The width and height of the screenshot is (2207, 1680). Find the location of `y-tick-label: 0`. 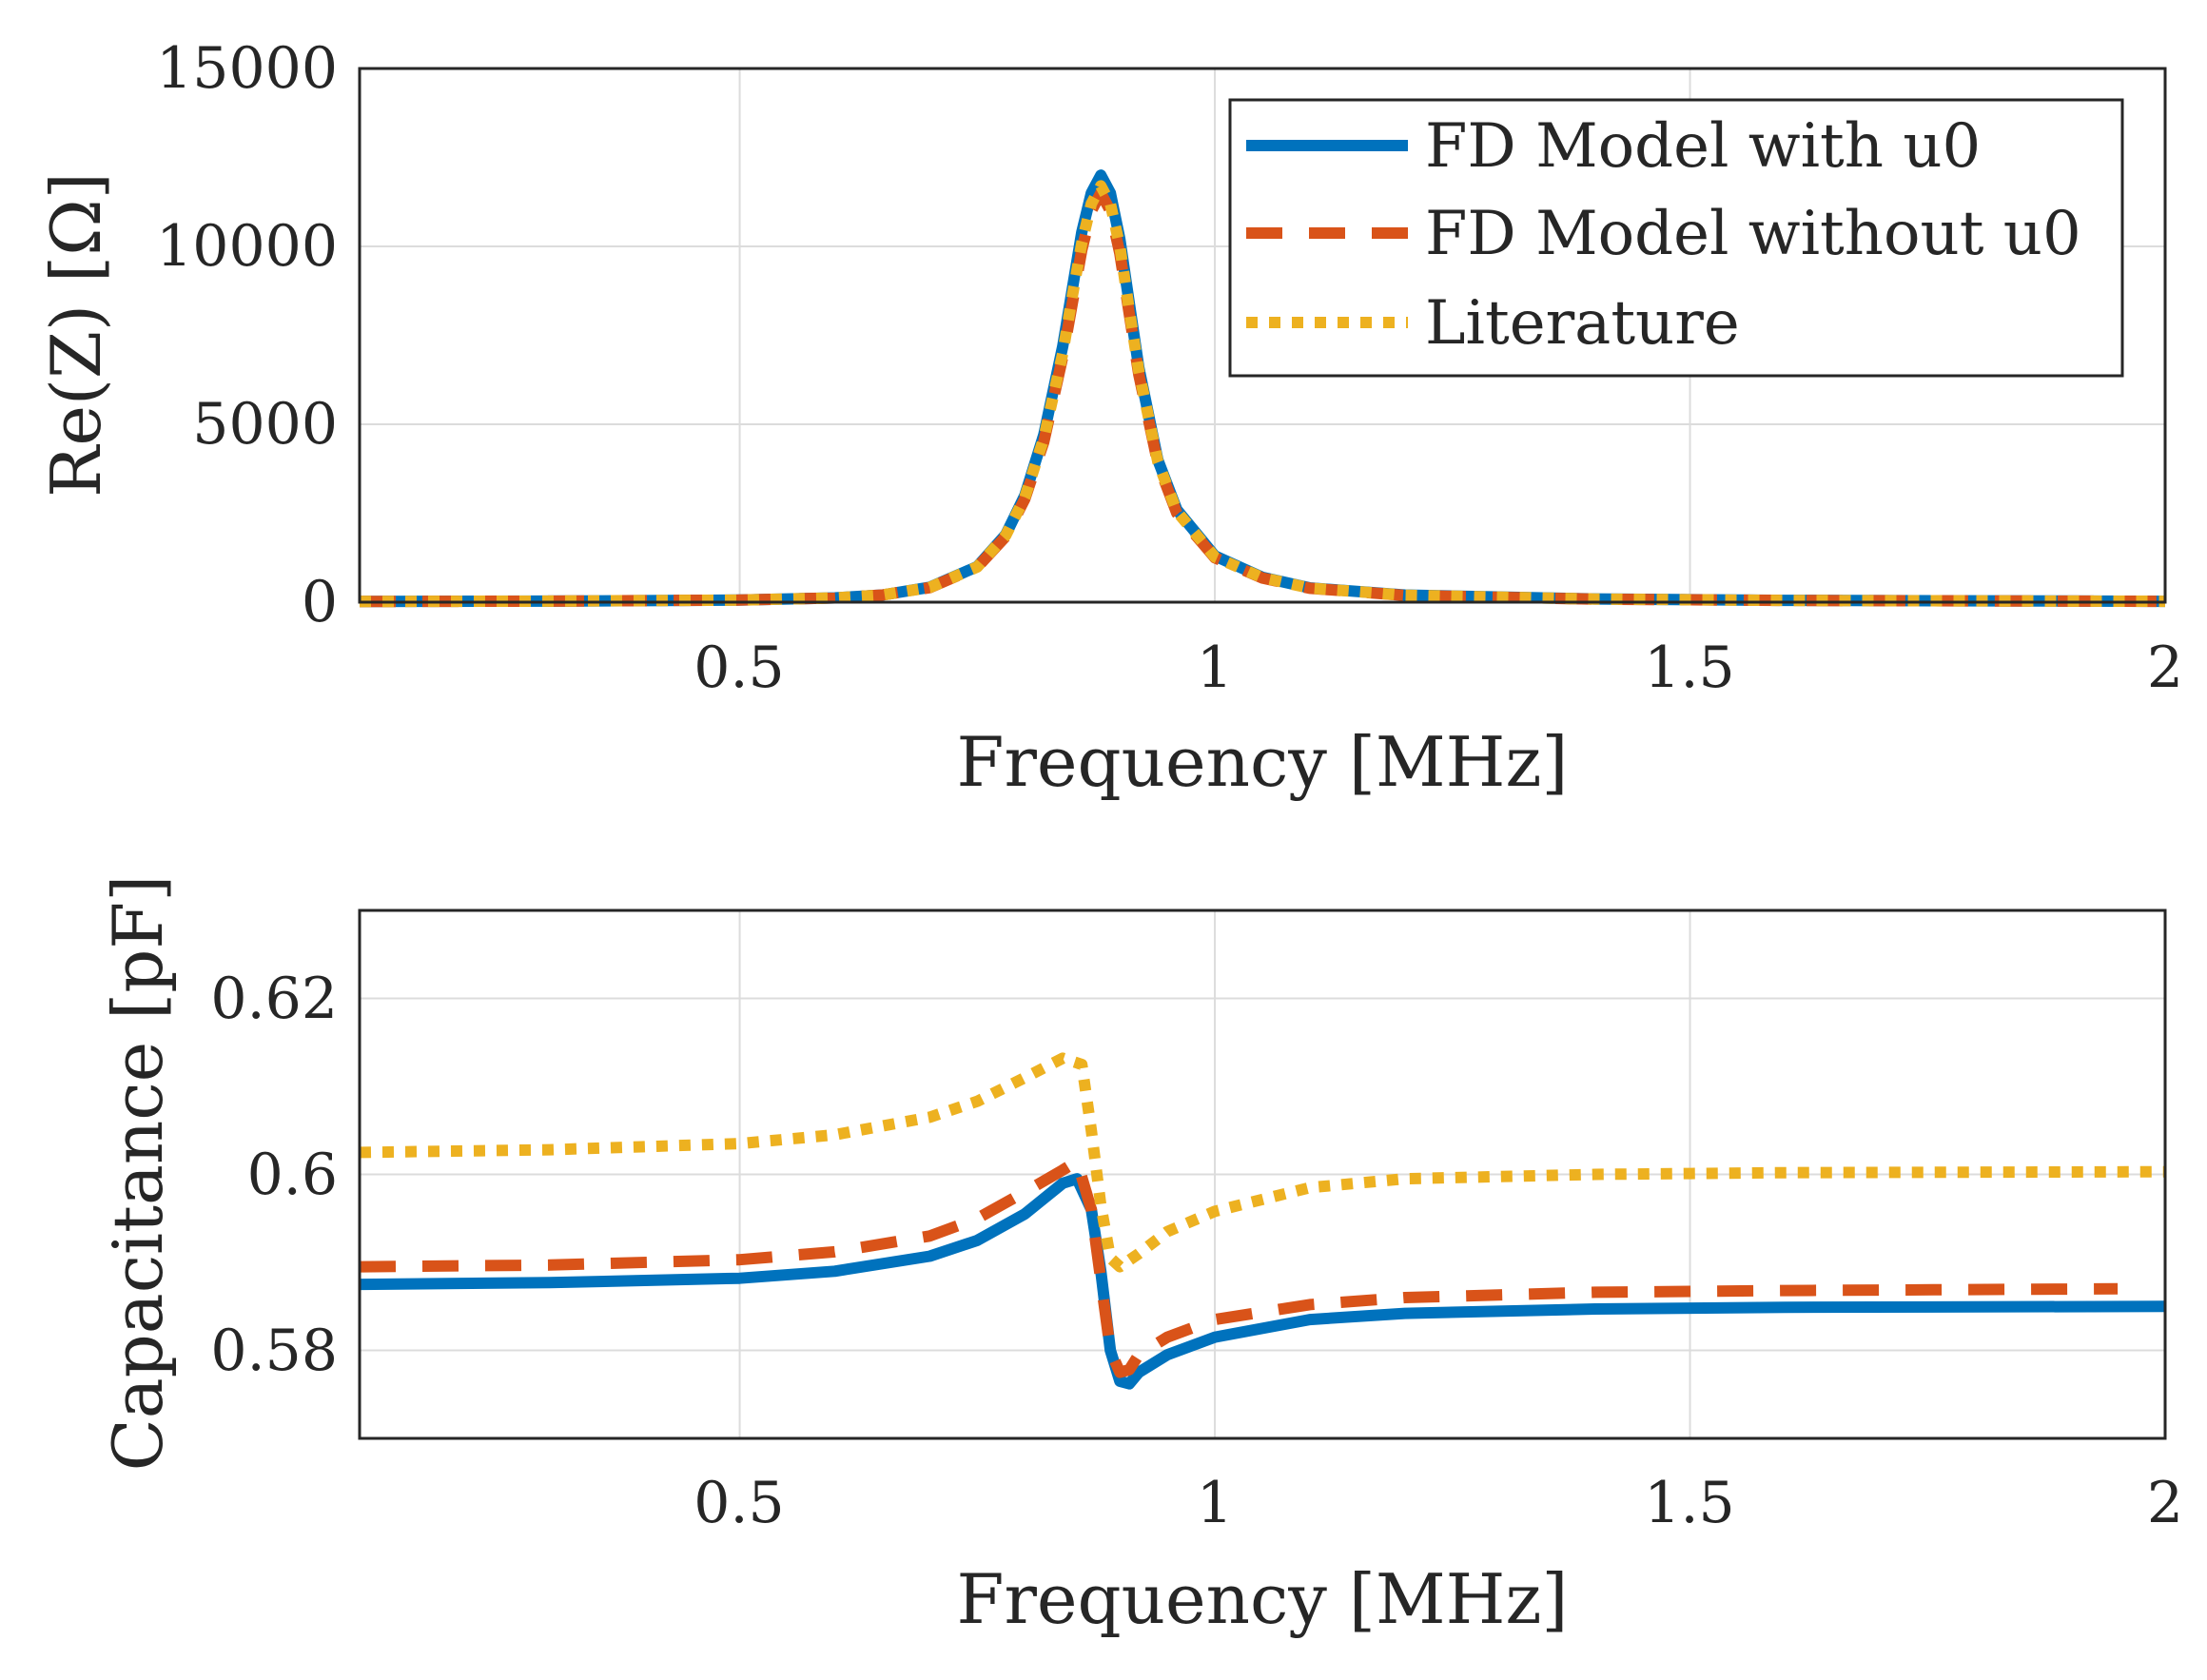

y-tick-label: 0 is located at coordinates (320, 602).